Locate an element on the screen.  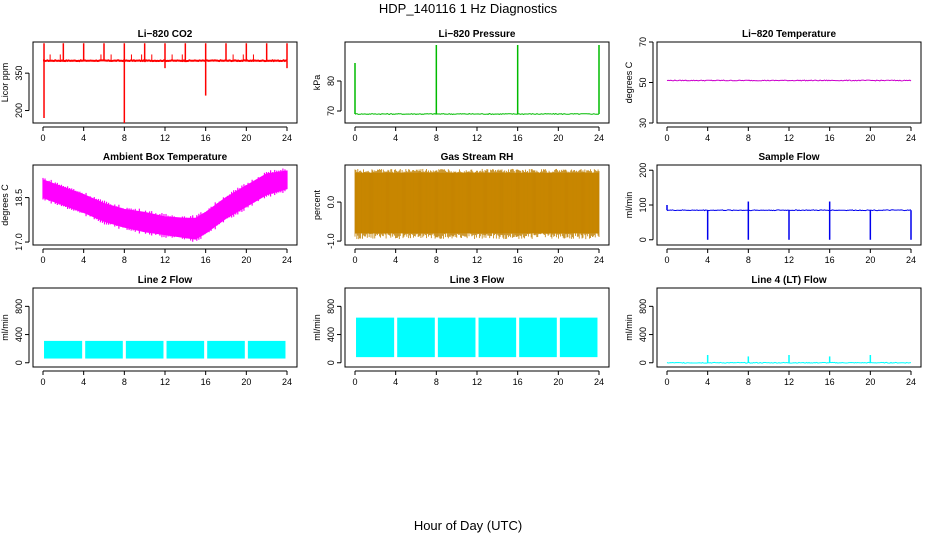
panel-title: Line 4 (LT) Flow is located at coordinates (789, 280).